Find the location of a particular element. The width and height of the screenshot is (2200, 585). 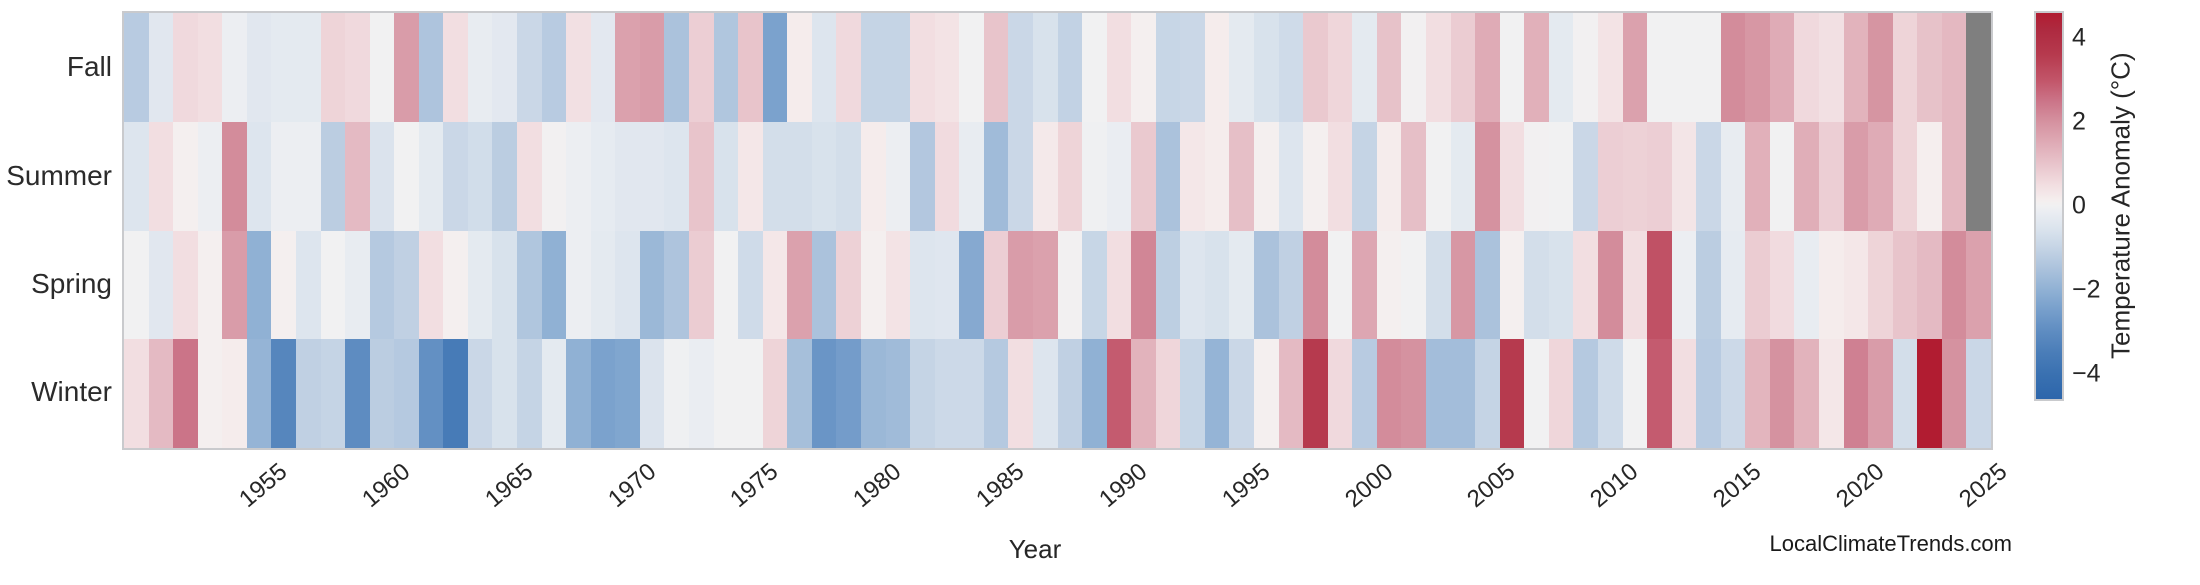

x-tick-label: 1985 is located at coordinates (1000, 486).